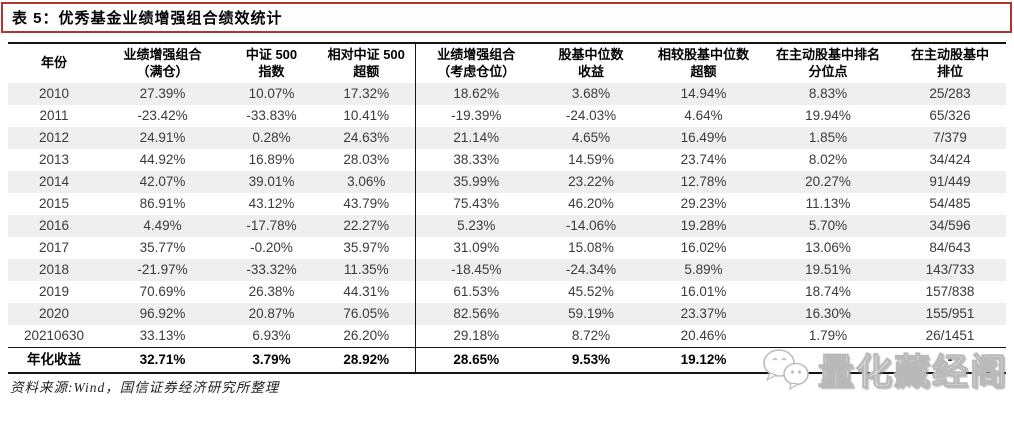  I want to click on value-cell: 42.07%, so click(162, 181).